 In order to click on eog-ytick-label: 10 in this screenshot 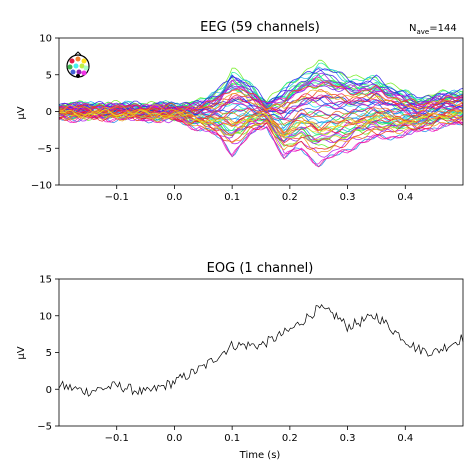, I will do `click(45, 316)`.